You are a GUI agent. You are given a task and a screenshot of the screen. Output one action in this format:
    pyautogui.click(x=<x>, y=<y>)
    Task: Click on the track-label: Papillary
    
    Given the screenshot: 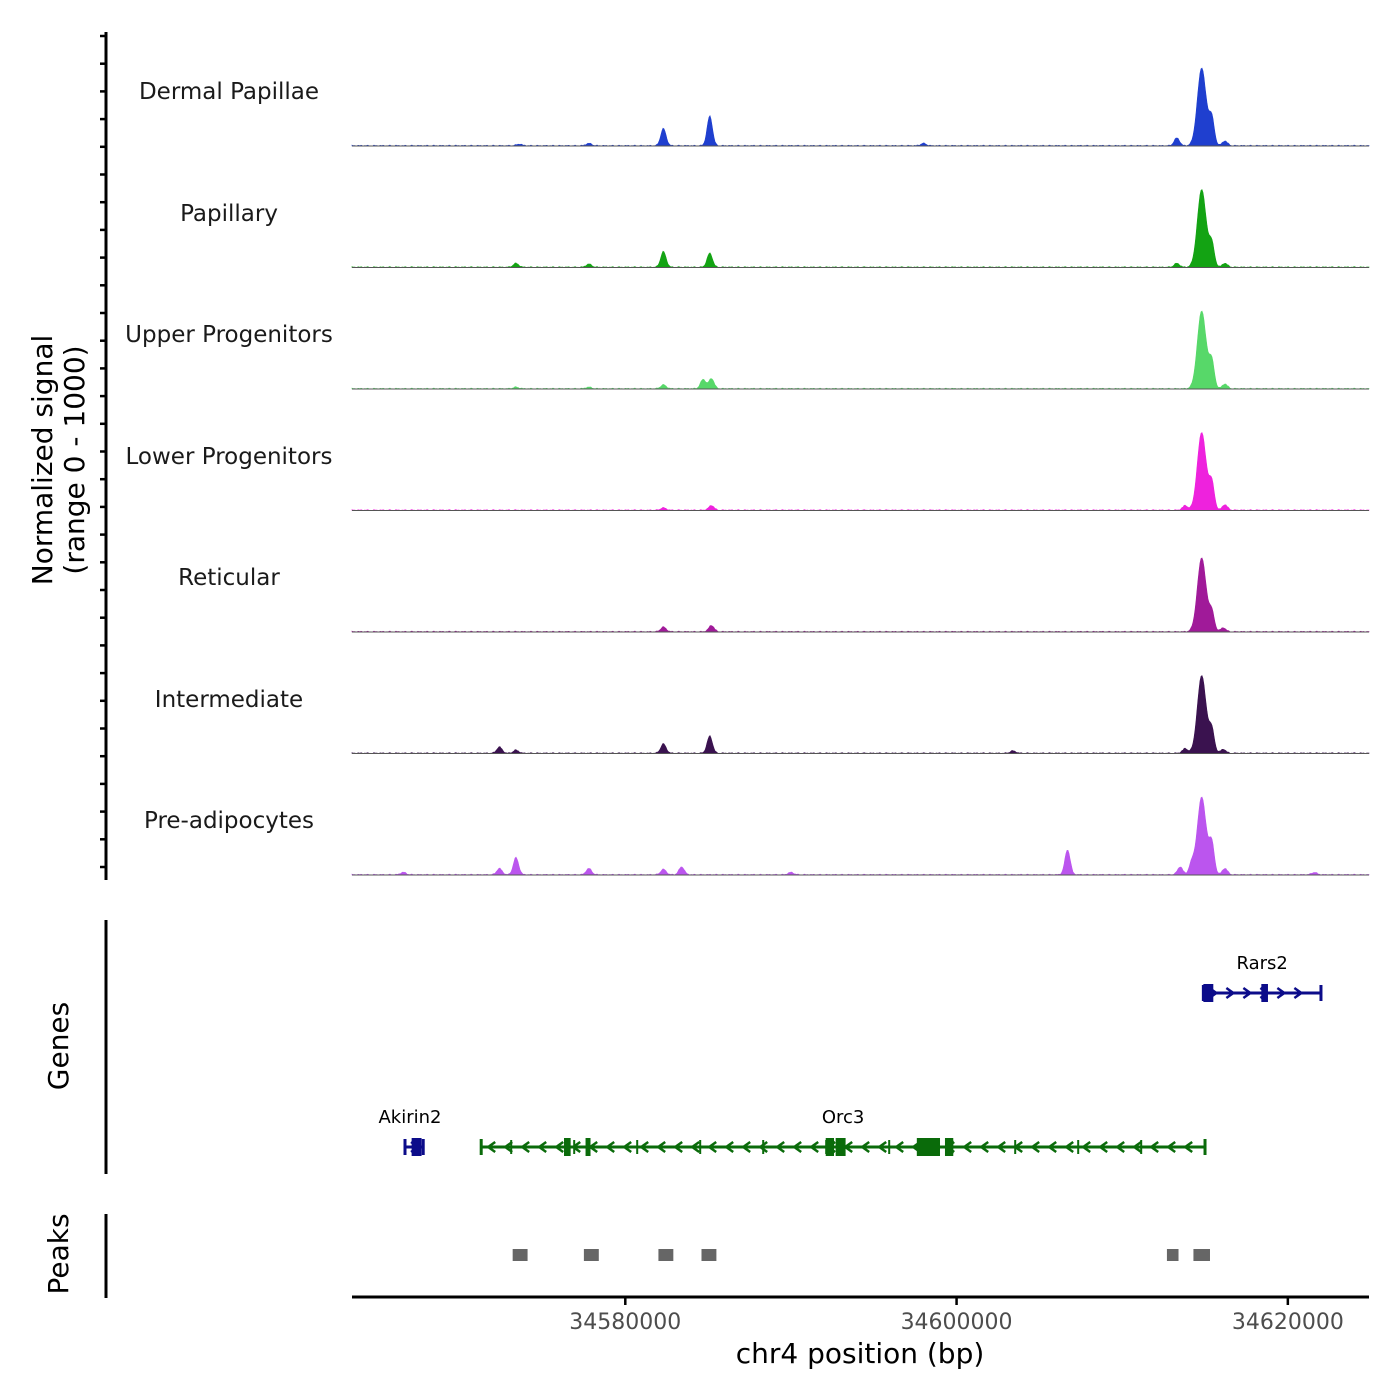 What is the action you would take?
    pyautogui.click(x=229, y=214)
    